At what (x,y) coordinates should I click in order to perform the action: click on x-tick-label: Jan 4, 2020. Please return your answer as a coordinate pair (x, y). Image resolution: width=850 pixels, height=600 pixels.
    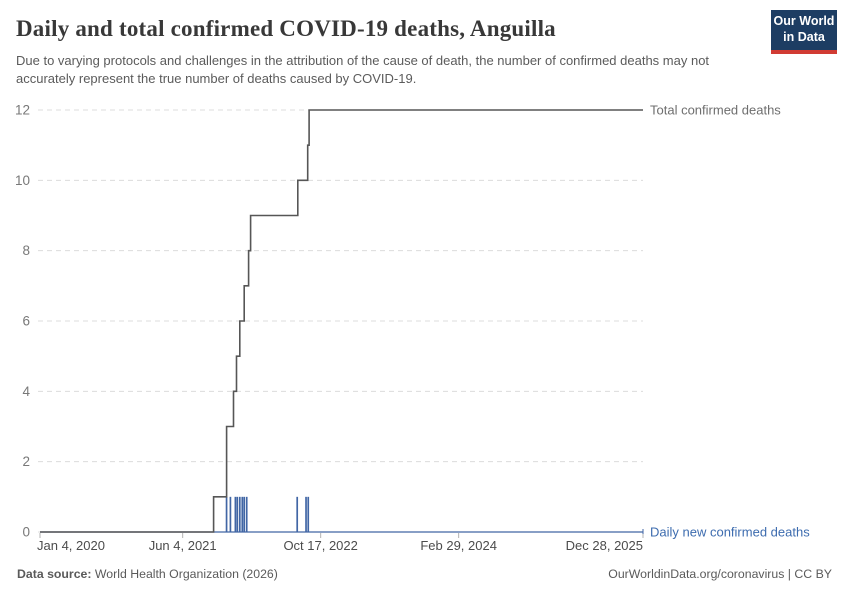
    Looking at the image, I should click on (71, 545).